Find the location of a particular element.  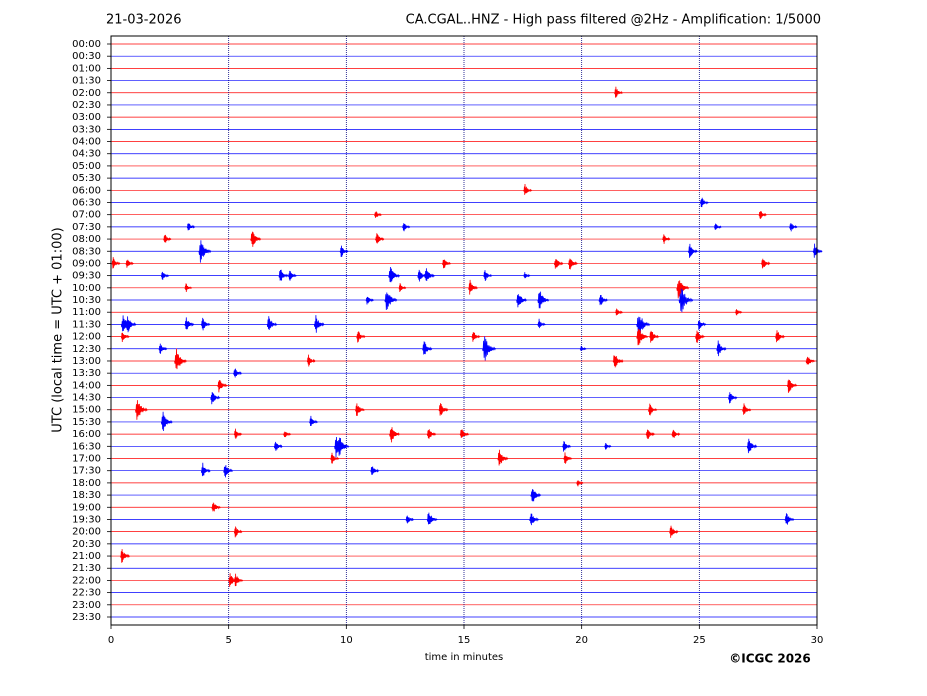

y-tick-label: 14:30 is located at coordinates (86, 398).